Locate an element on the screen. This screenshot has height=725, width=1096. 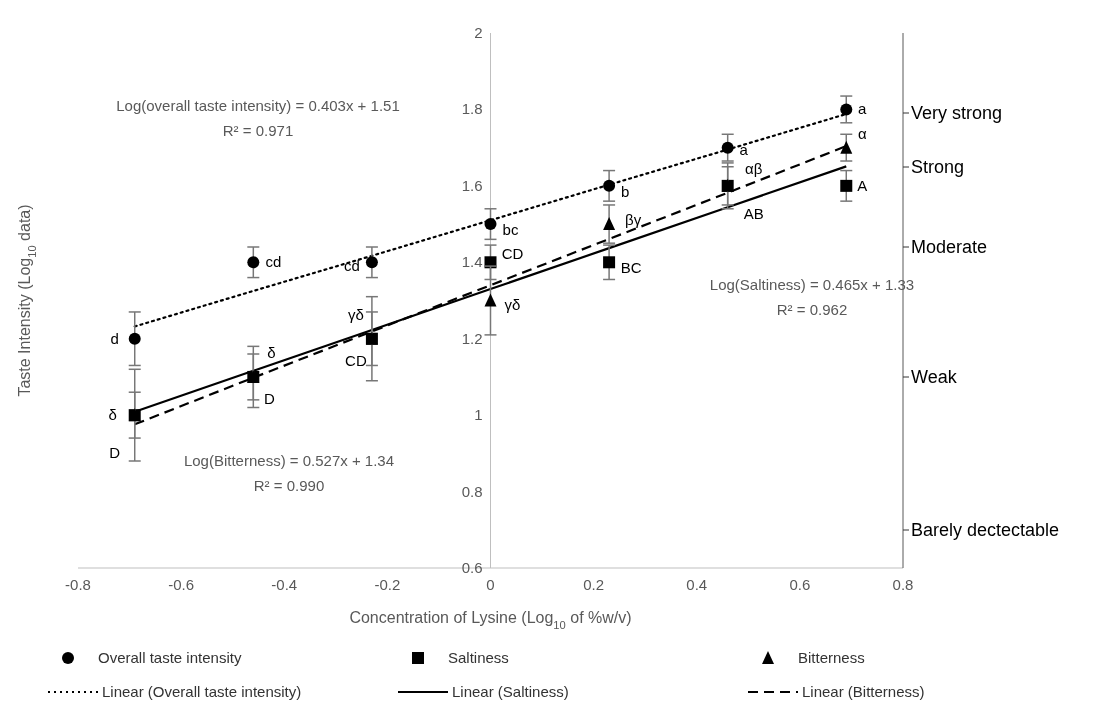
annotation: R² = 0.990 is located at coordinates (289, 485).